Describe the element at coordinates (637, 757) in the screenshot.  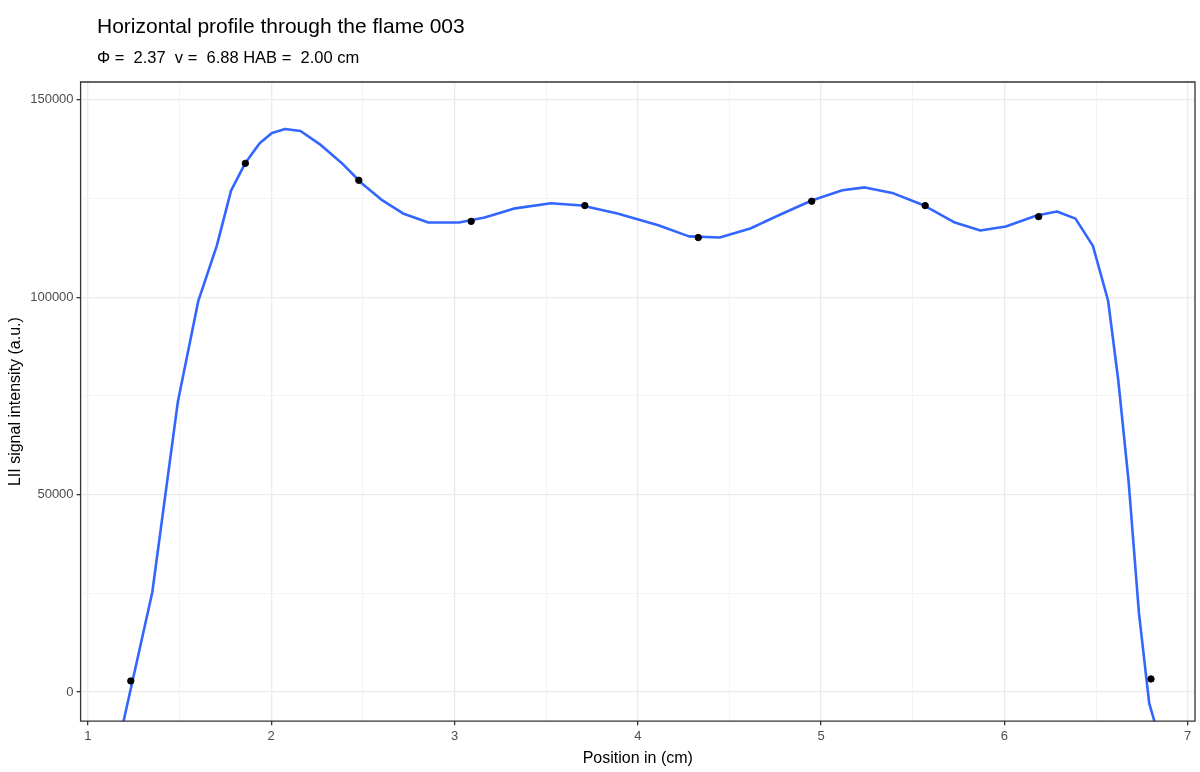
I see `x-axis-title: Position in (cm)` at that location.